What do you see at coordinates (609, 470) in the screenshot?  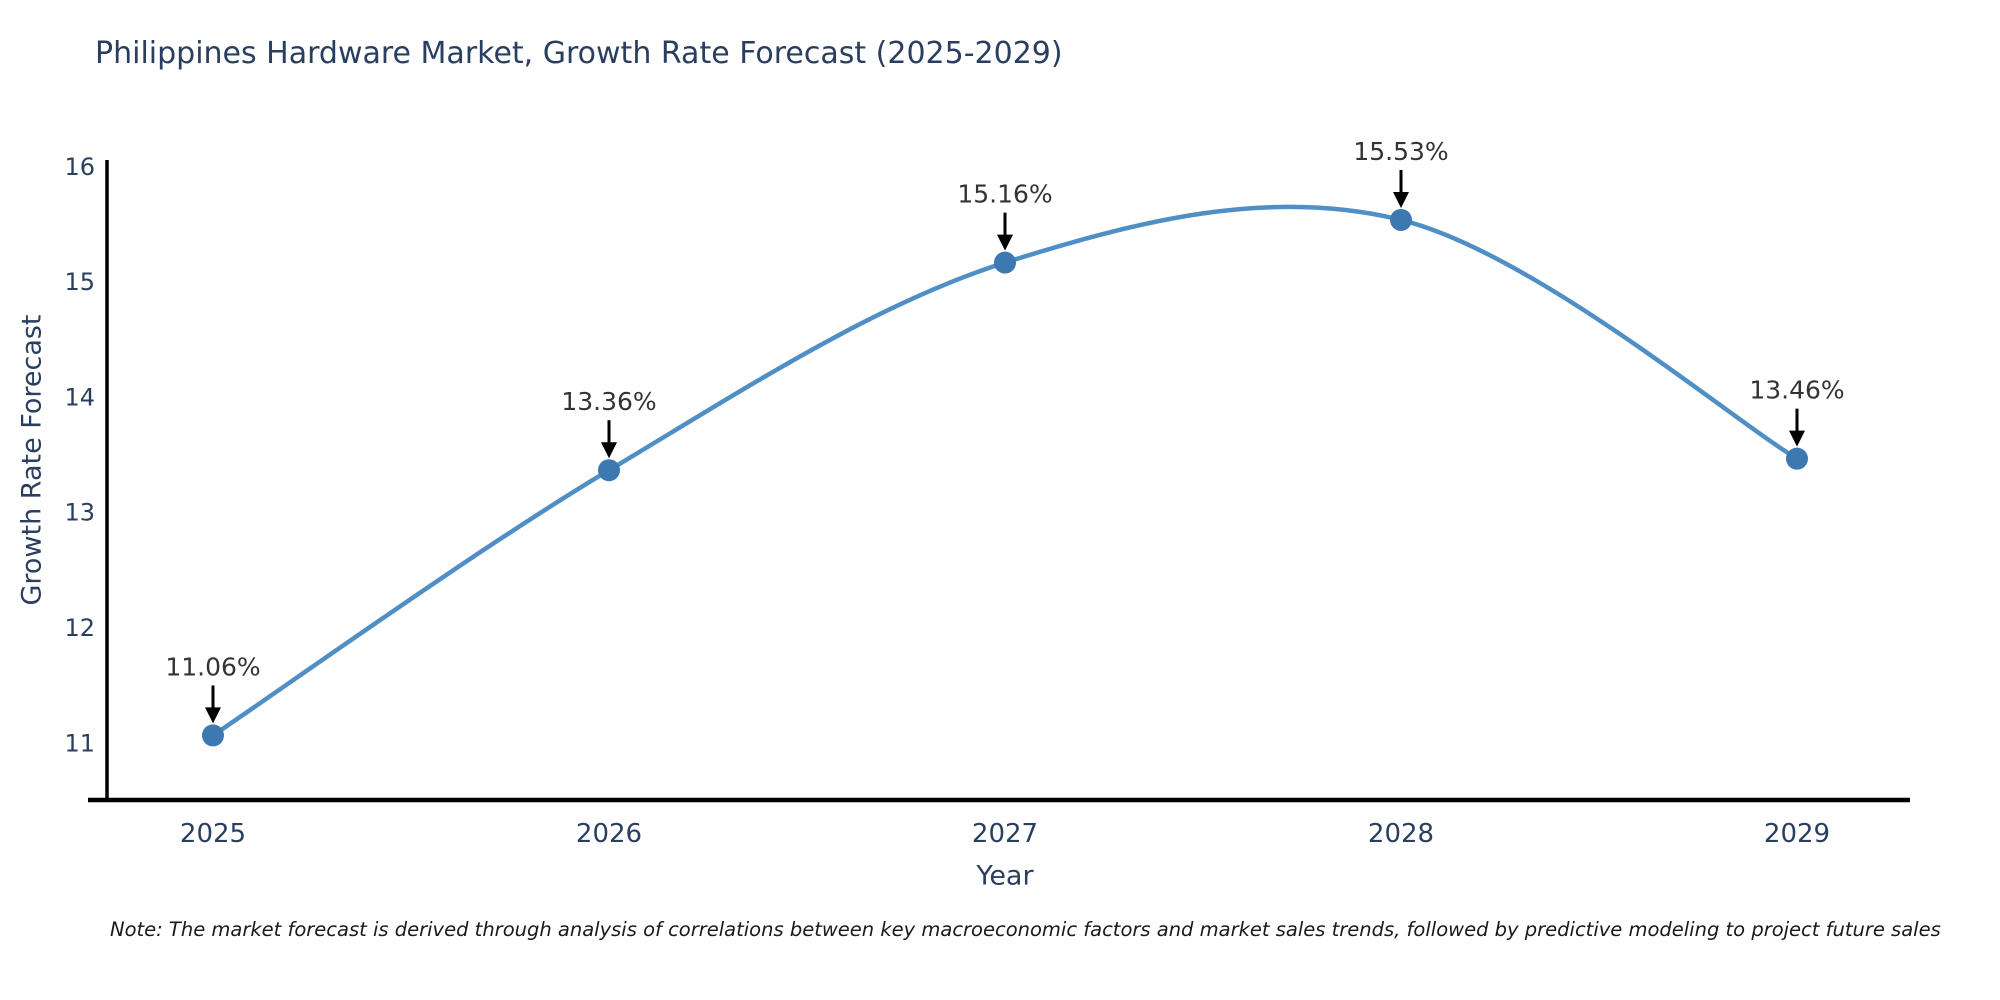 I see `data-point-2026` at bounding box center [609, 470].